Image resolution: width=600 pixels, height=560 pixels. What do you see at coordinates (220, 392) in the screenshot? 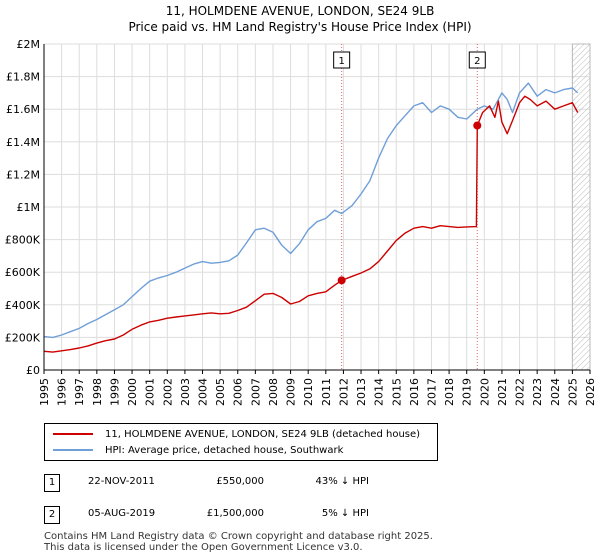
I see `x-tick-label: 2005` at bounding box center [220, 392].